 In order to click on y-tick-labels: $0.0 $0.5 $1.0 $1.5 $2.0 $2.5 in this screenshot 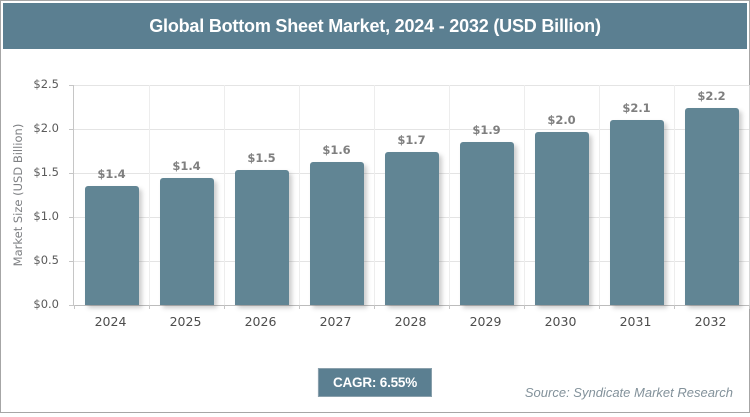, I will do `click(33, 194)`.